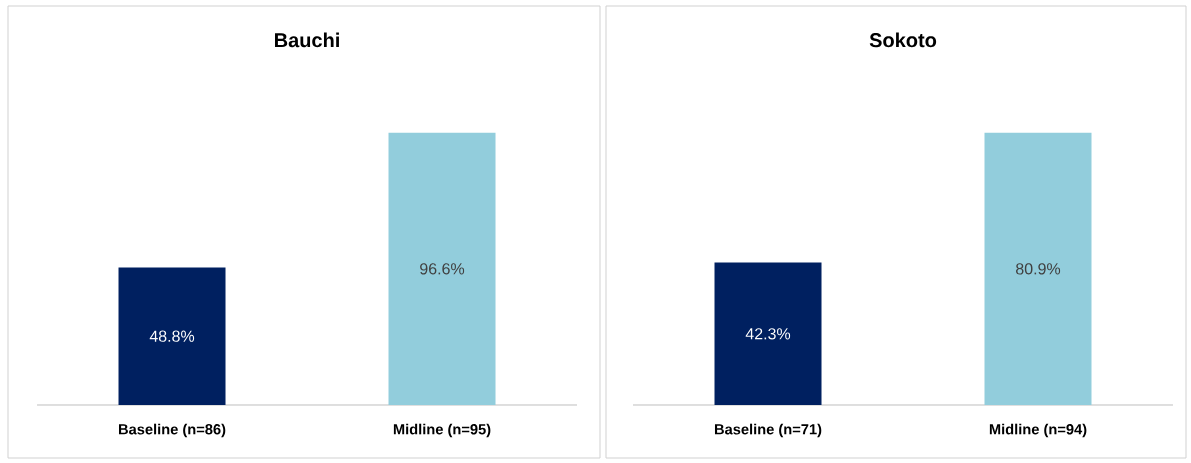 Image resolution: width=1191 pixels, height=463 pixels. What do you see at coordinates (442, 430) in the screenshot?
I see `x-tick-label: Midline (n=95)` at bounding box center [442, 430].